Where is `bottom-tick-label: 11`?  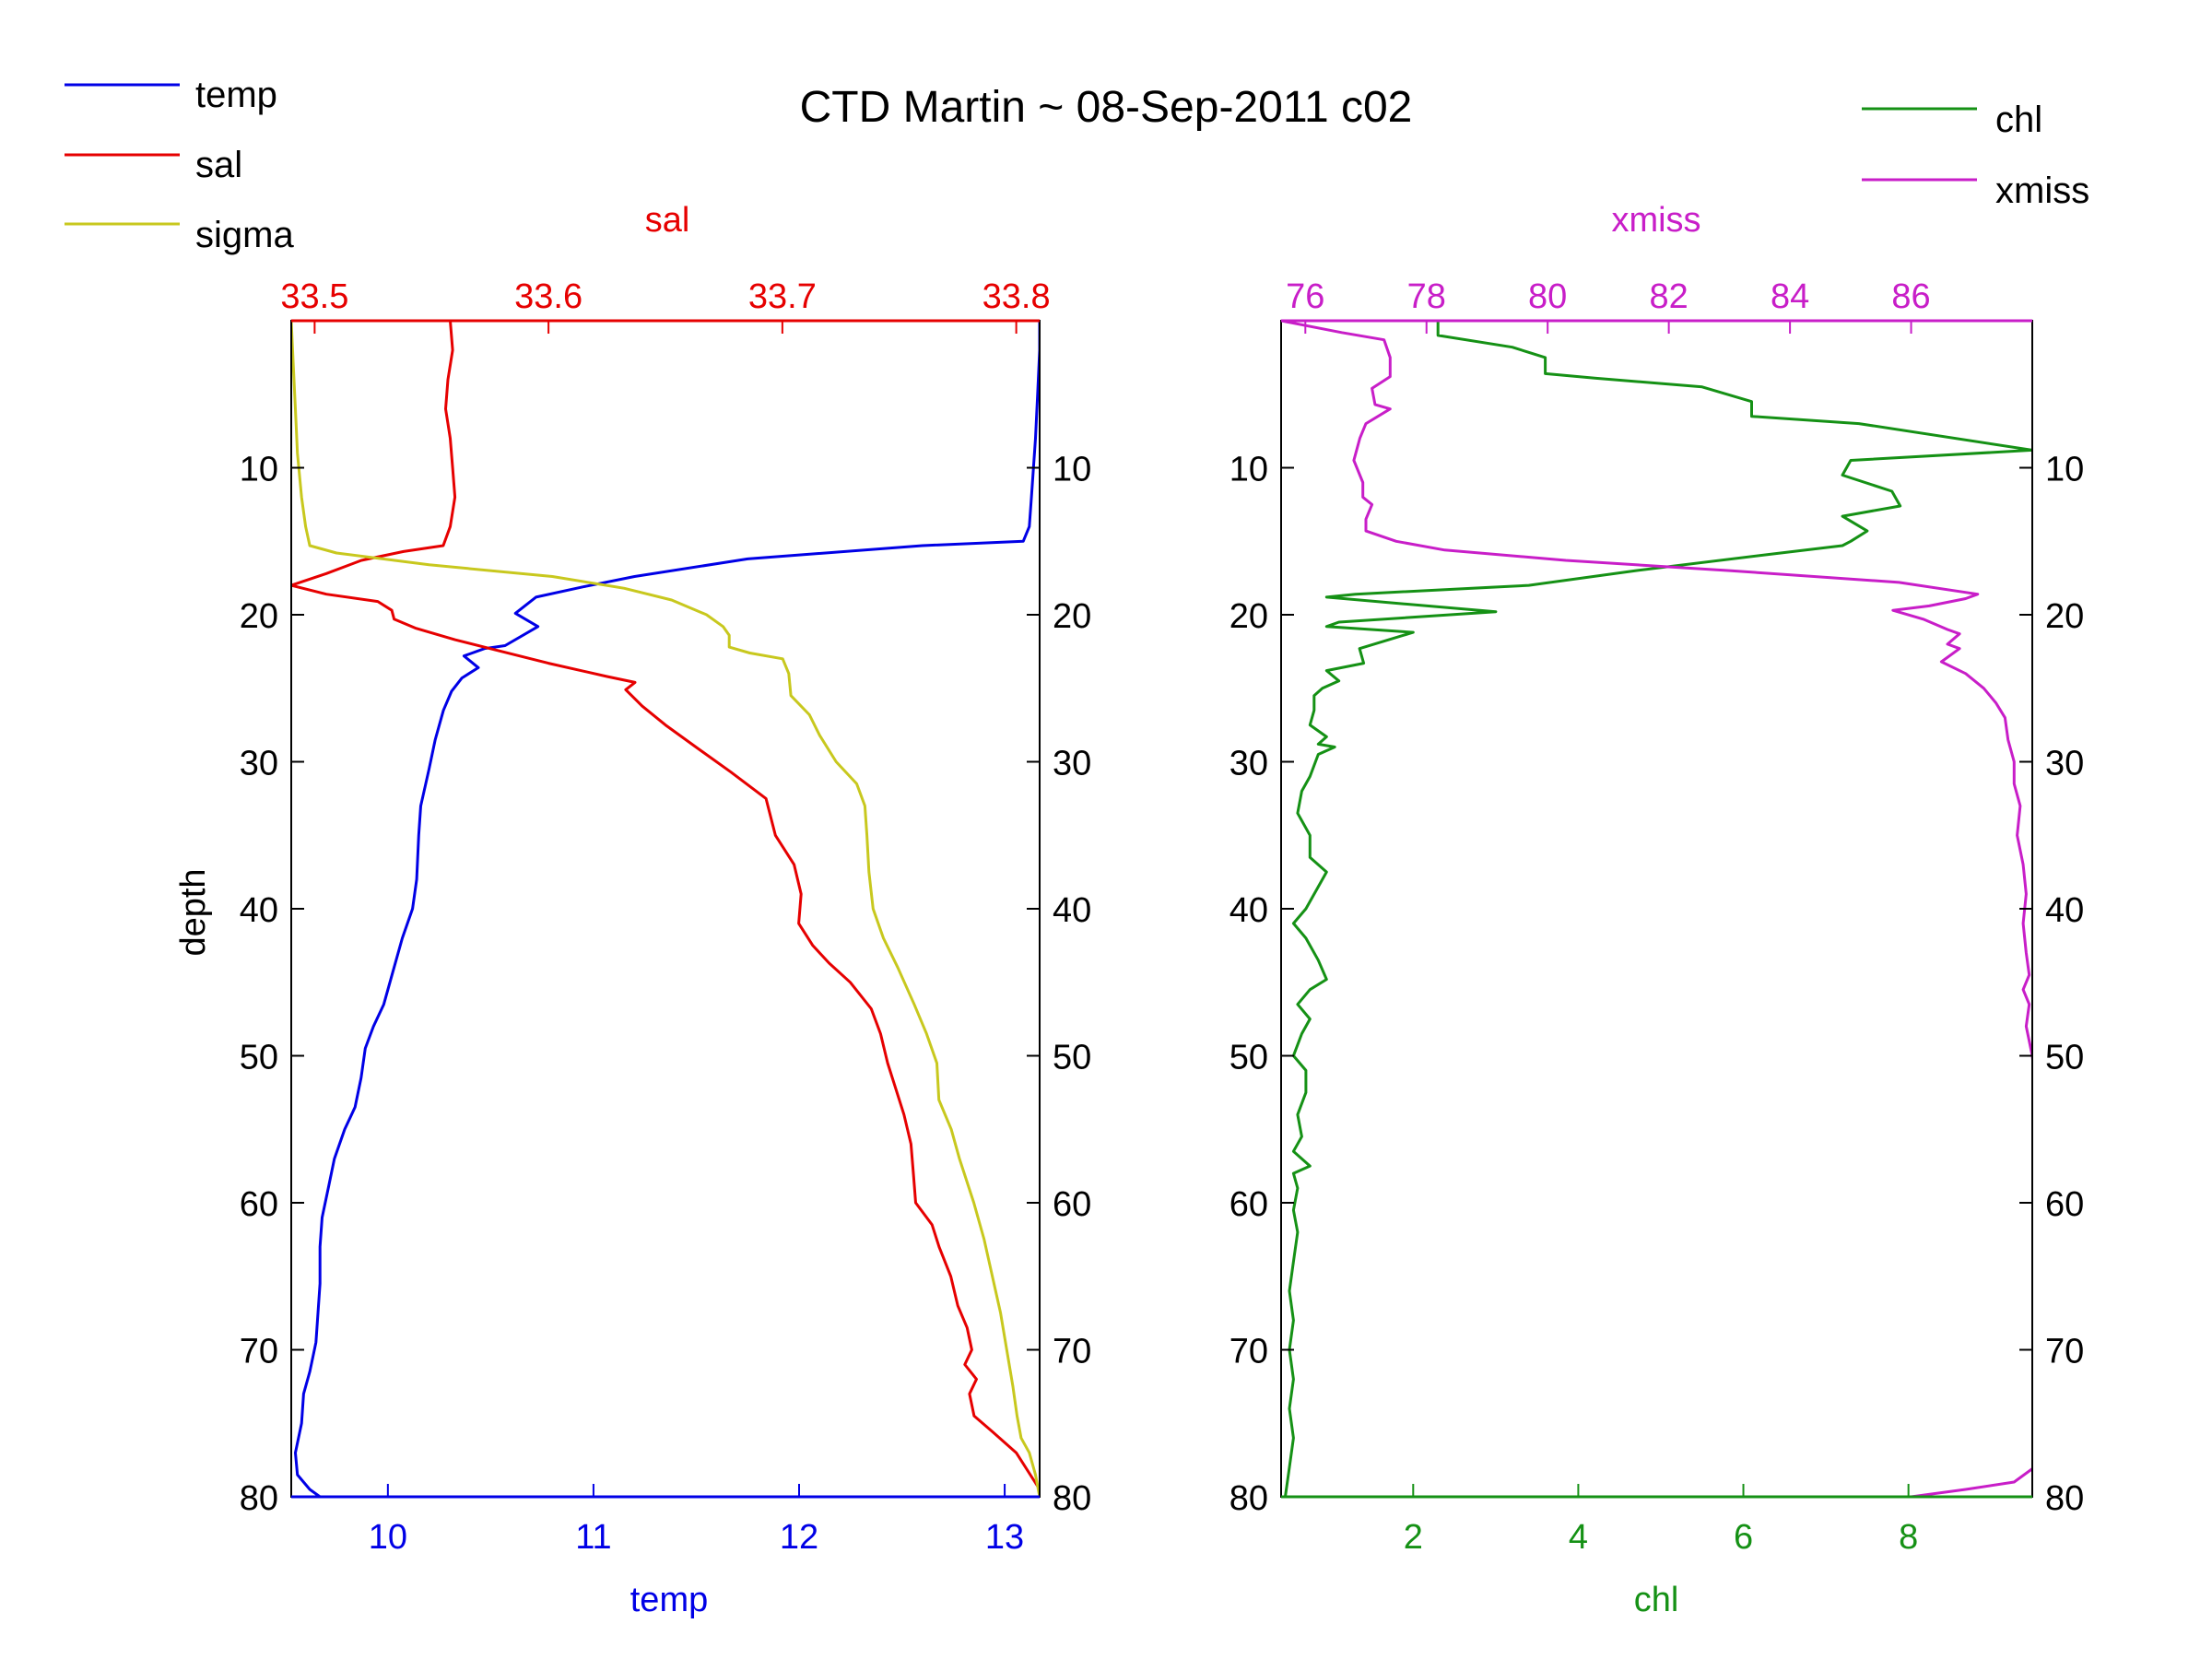
bottom-tick-label: 11 is located at coordinates (593, 1537).